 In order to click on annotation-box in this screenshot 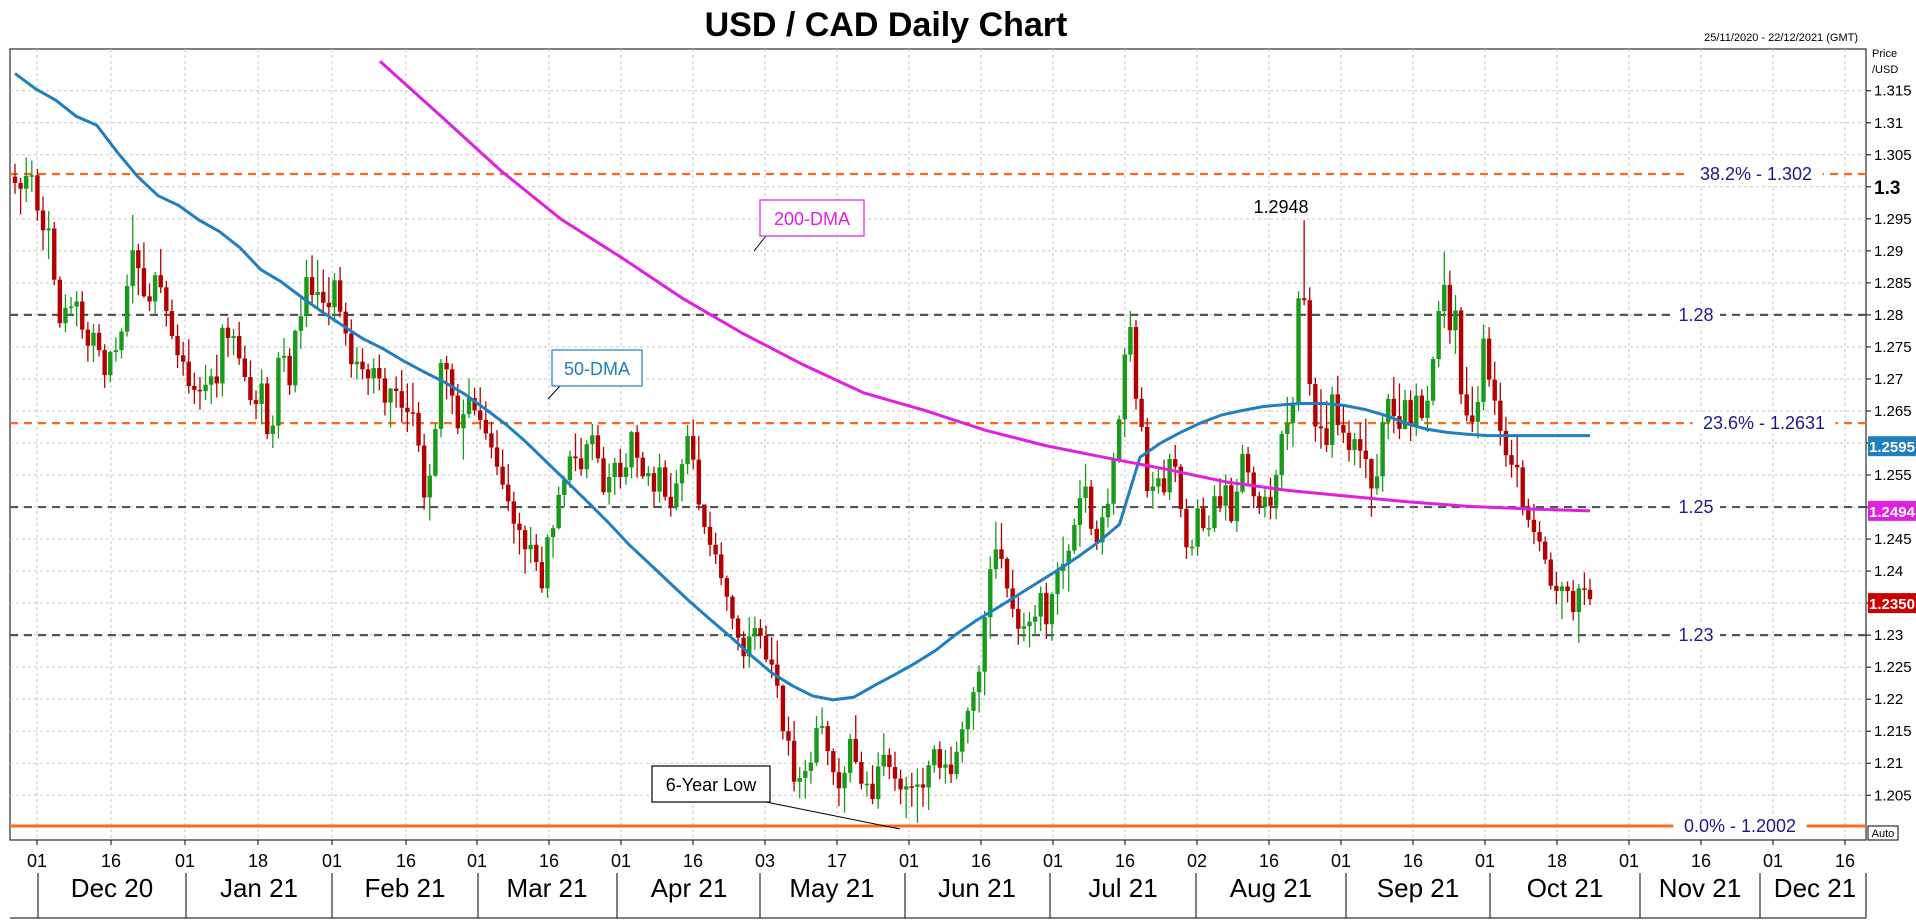, I will do `click(812, 218)`.